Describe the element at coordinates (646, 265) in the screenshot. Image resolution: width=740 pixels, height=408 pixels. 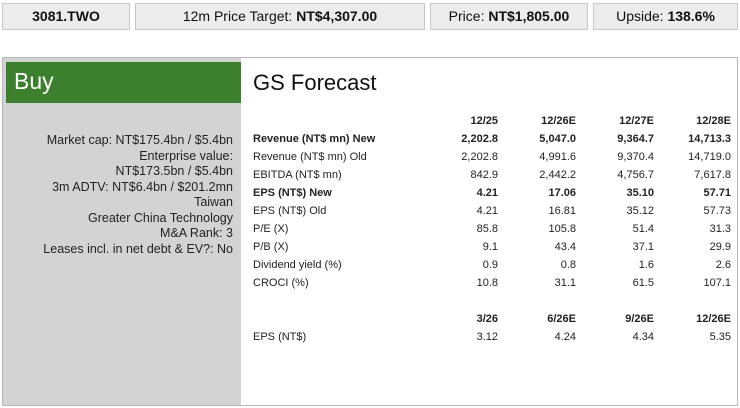
I see `cell-value: 1.6` at that location.